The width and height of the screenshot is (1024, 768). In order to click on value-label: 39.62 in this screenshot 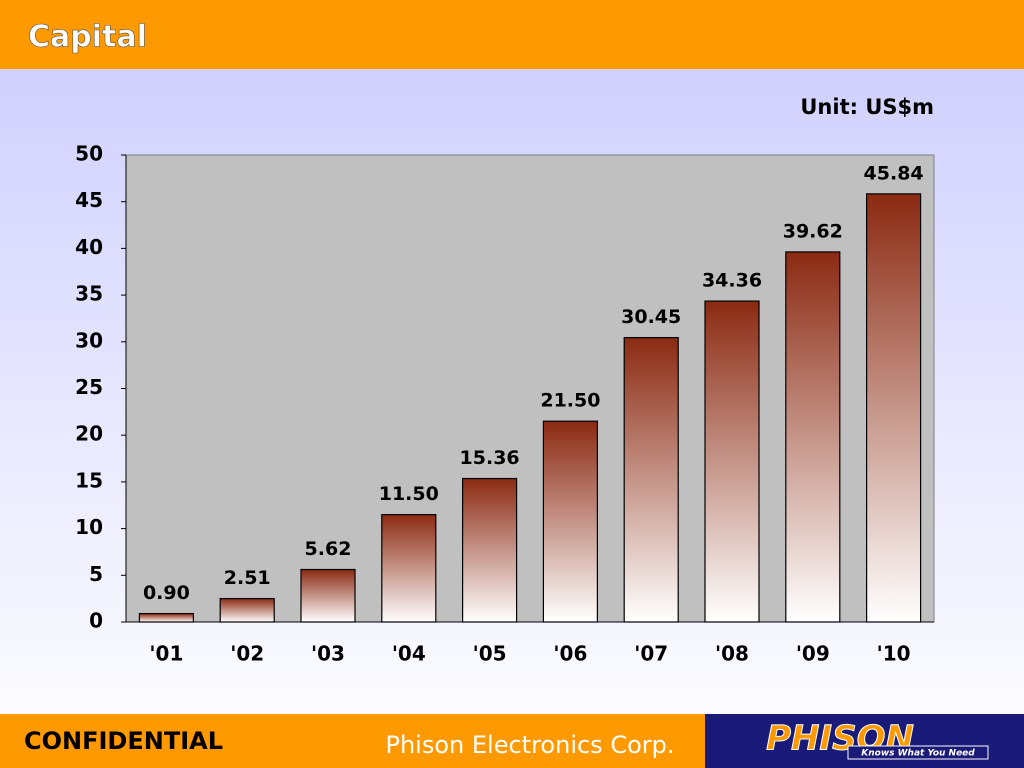, I will do `click(813, 231)`.